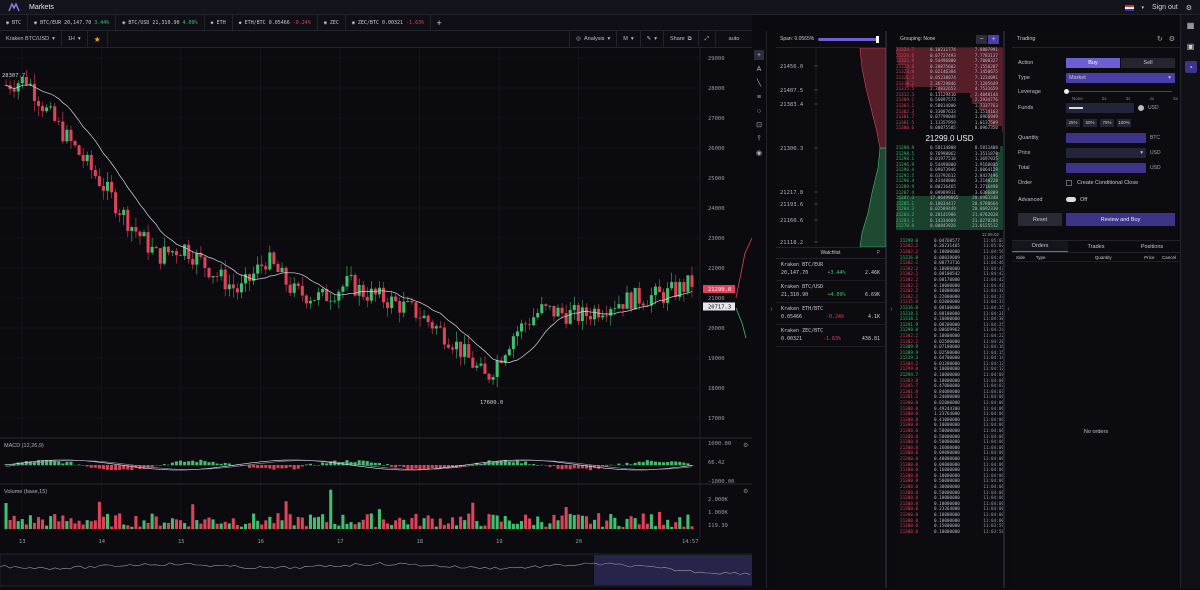 The width and height of the screenshot is (1200, 590). I want to click on share-button: Share⧉, so click(681, 39).